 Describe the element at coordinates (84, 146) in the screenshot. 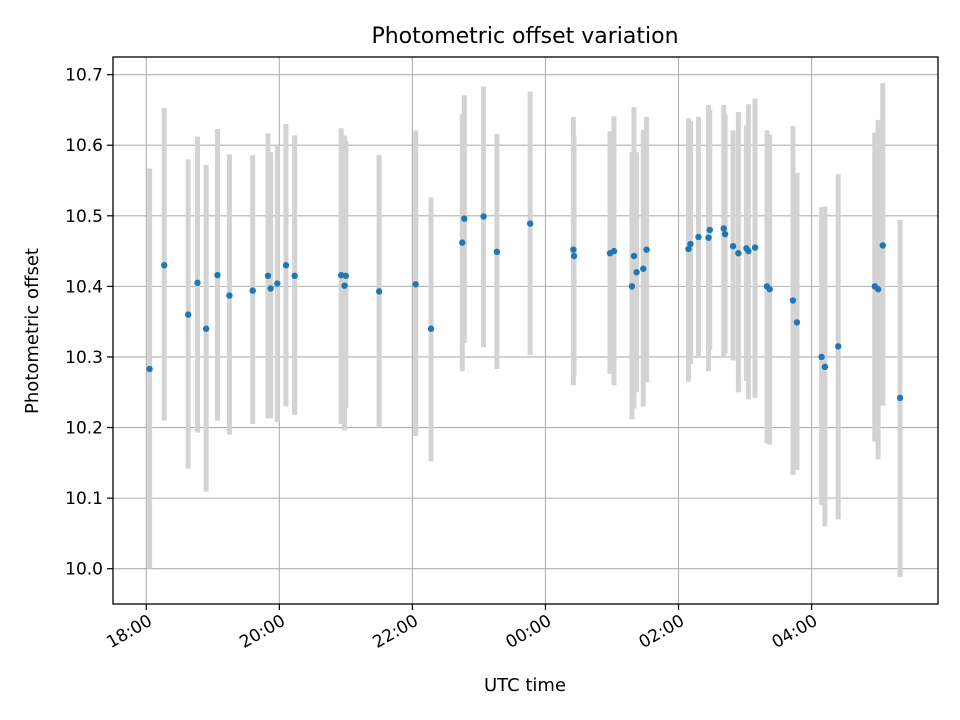

I see `y-tick-label: 10.6` at that location.